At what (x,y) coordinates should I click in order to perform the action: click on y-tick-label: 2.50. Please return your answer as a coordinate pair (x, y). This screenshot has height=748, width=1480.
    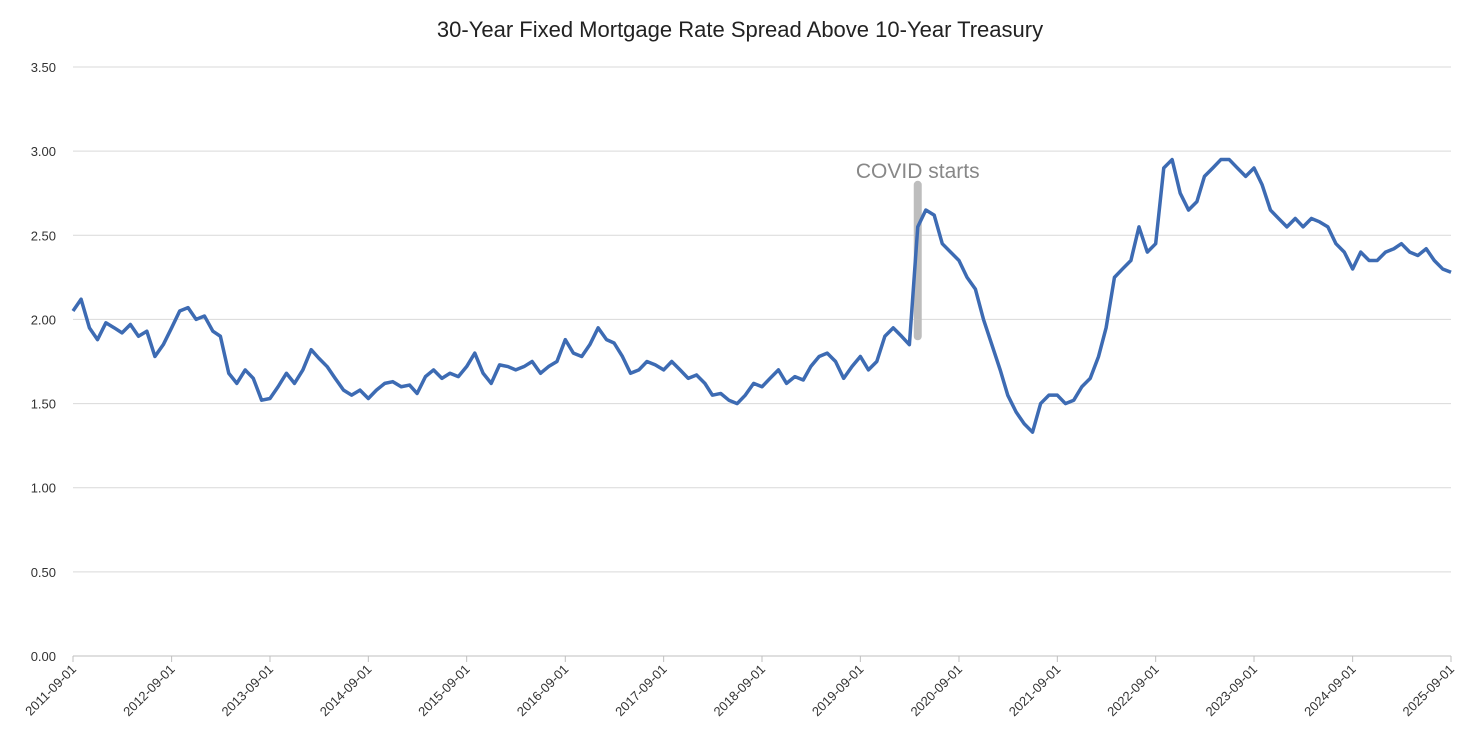
    Looking at the image, I should click on (43, 235).